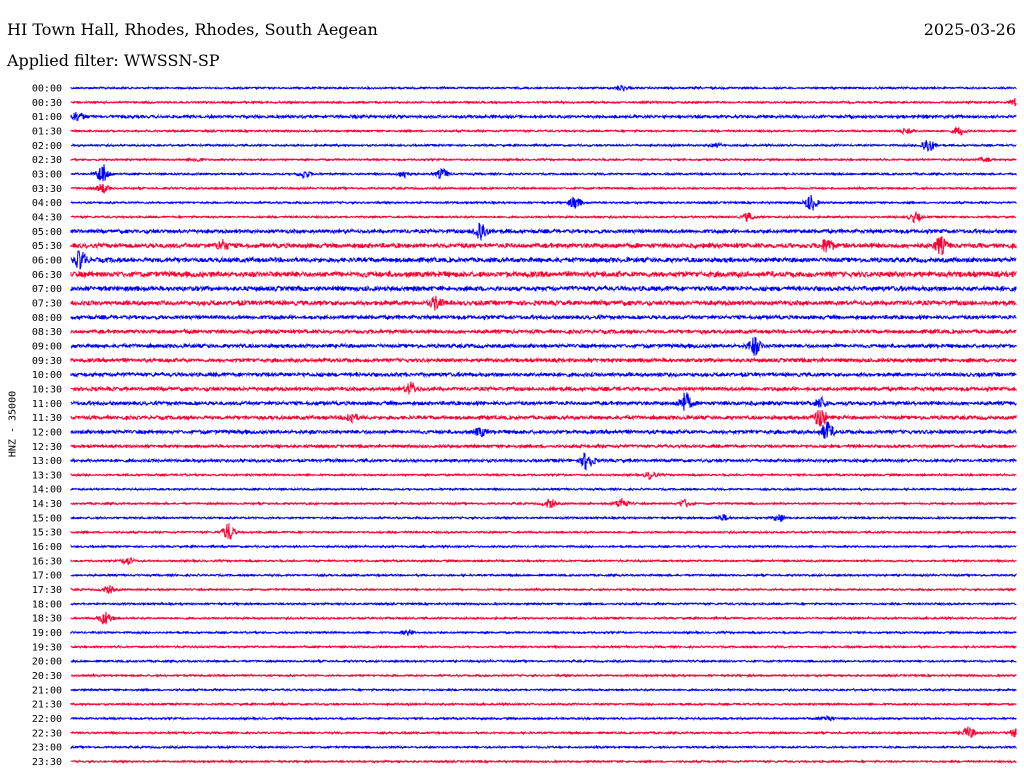 This screenshot has width=1024, height=780. Describe the element at coordinates (47, 547) in the screenshot. I see `time-tick-label: 16:00` at that location.